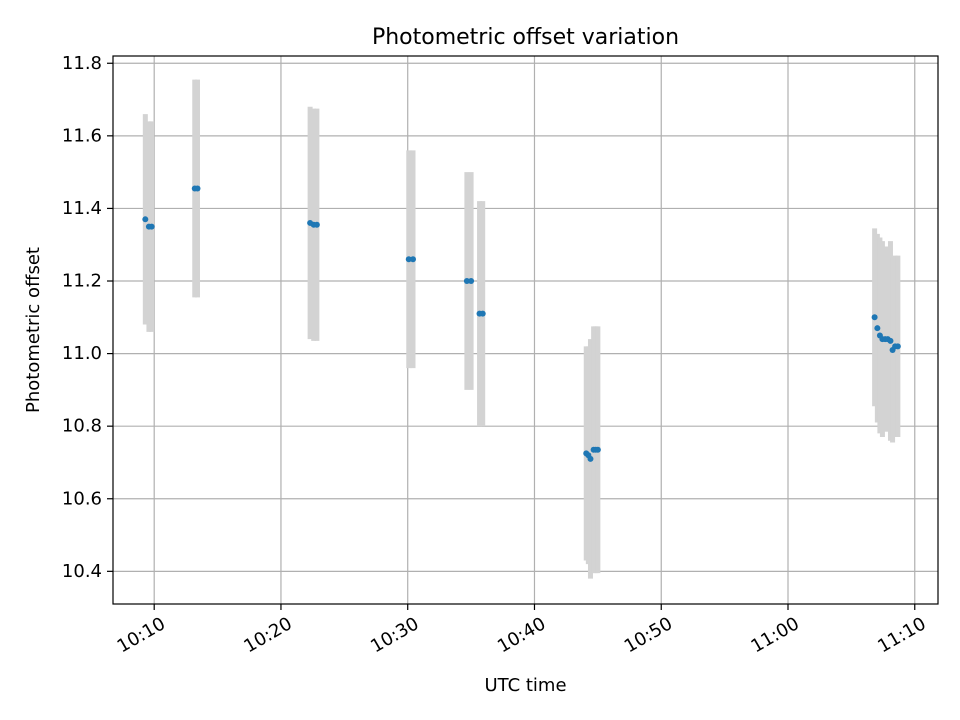 Image resolution: width=960 pixels, height=720 pixels. What do you see at coordinates (33, 330) in the screenshot?
I see `y-axis-label: Photometric offset` at bounding box center [33, 330].